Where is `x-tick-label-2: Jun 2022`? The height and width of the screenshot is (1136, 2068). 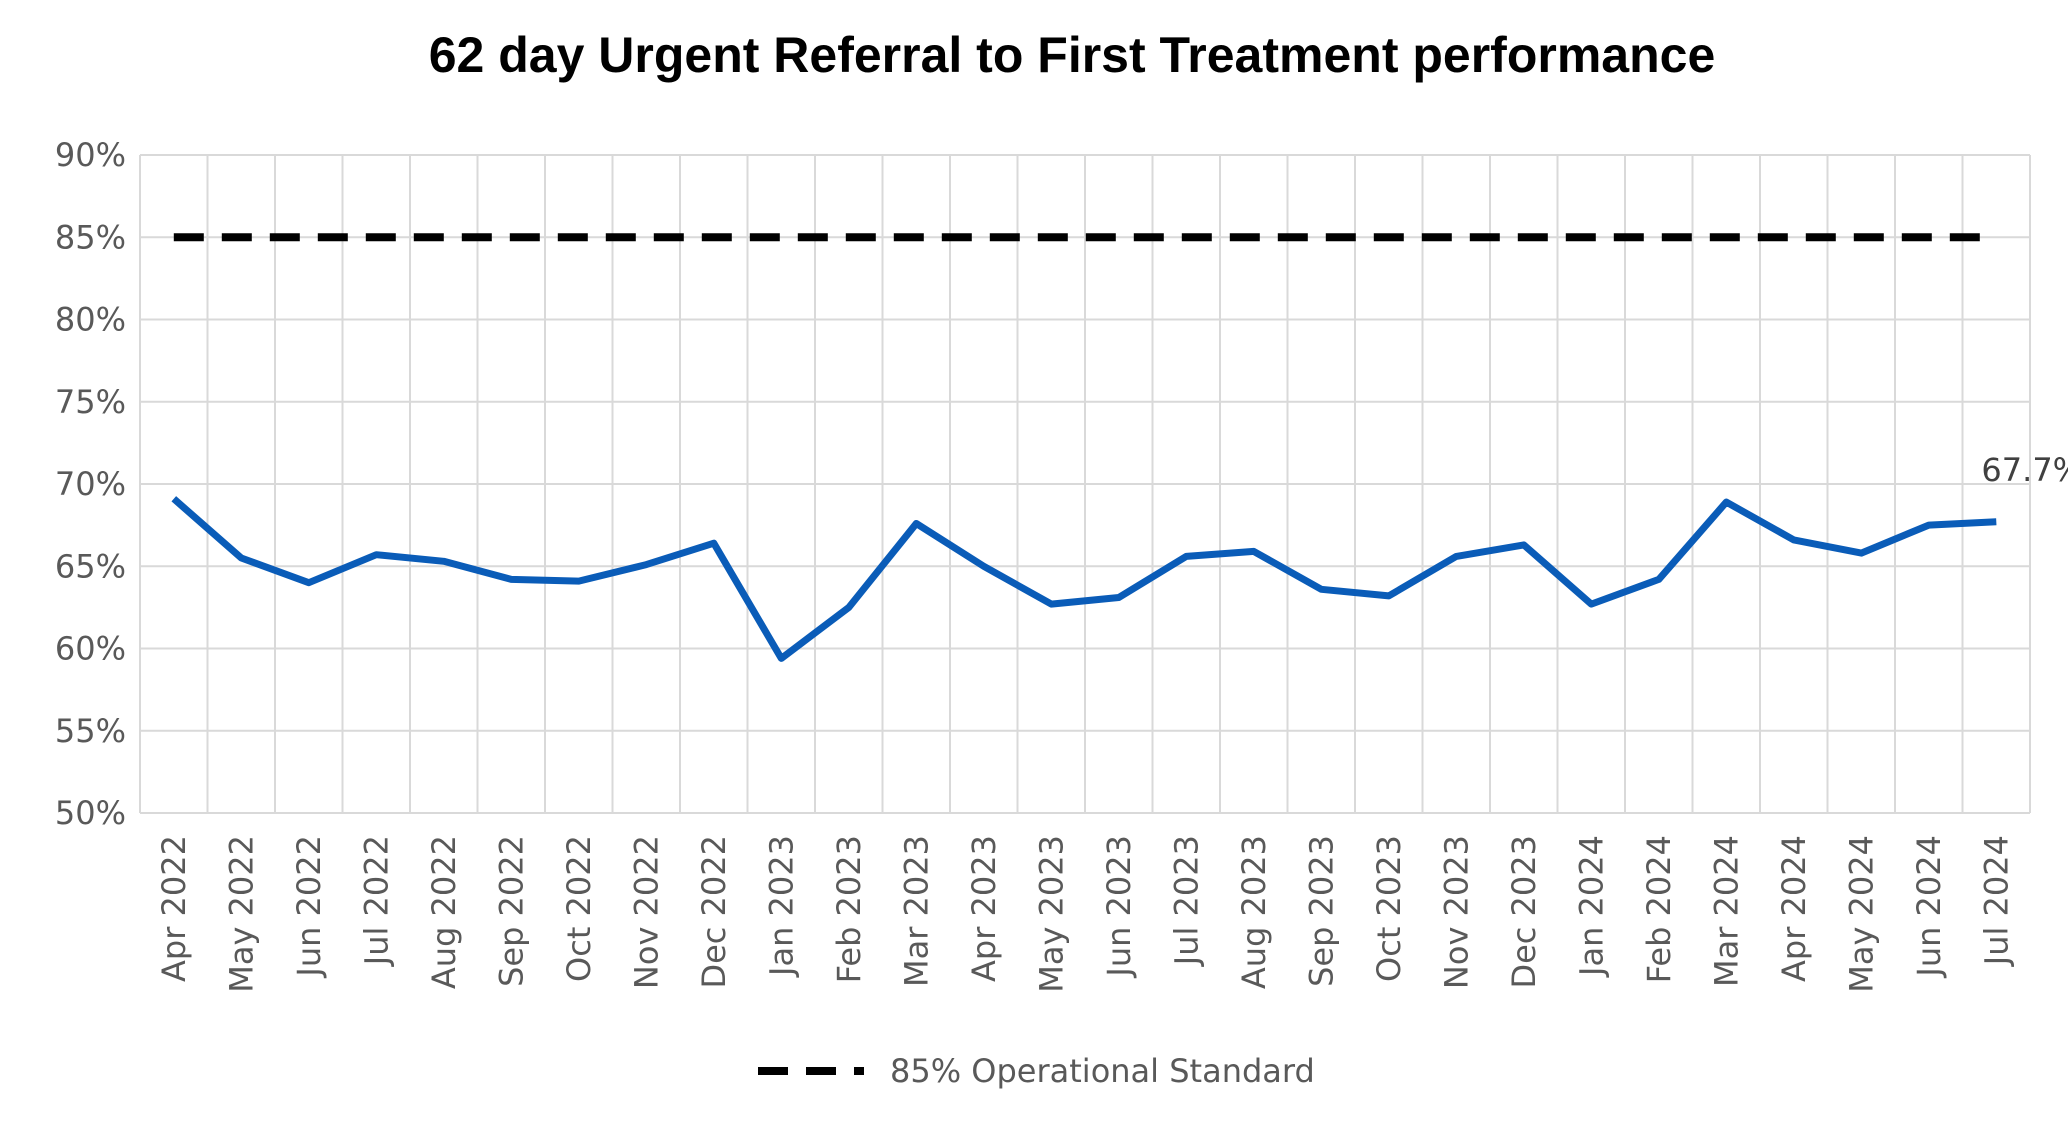
x-tick-label-2: Jun 2022 is located at coordinates (309, 907).